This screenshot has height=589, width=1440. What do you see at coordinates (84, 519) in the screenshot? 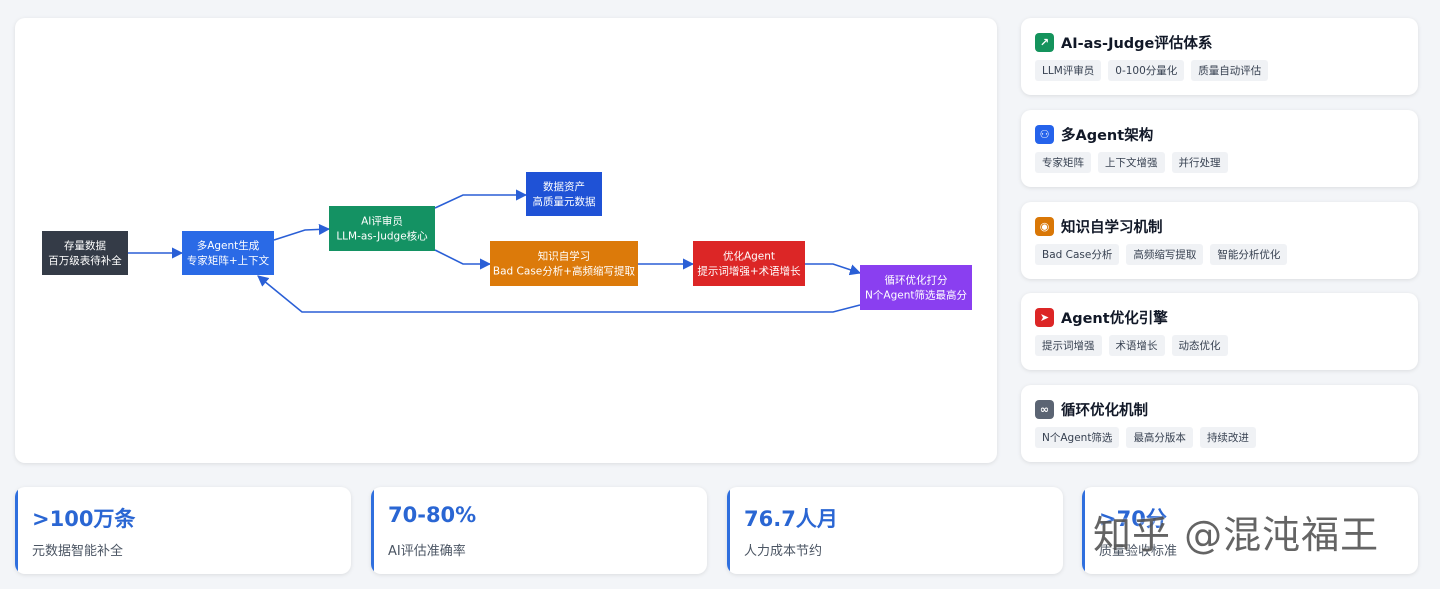
I see `stat-value: >100万条` at bounding box center [84, 519].